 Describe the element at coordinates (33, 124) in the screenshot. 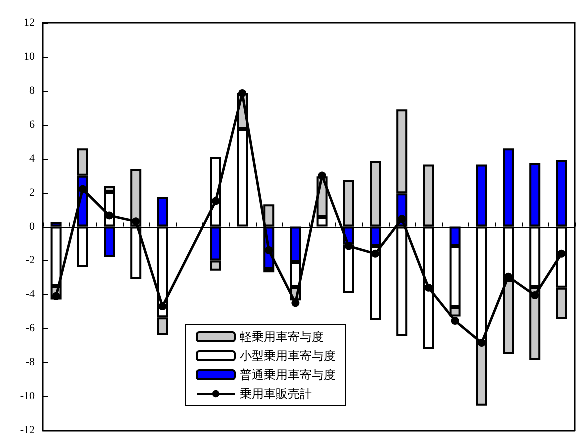

I see `y-tick-label: 6` at that location.